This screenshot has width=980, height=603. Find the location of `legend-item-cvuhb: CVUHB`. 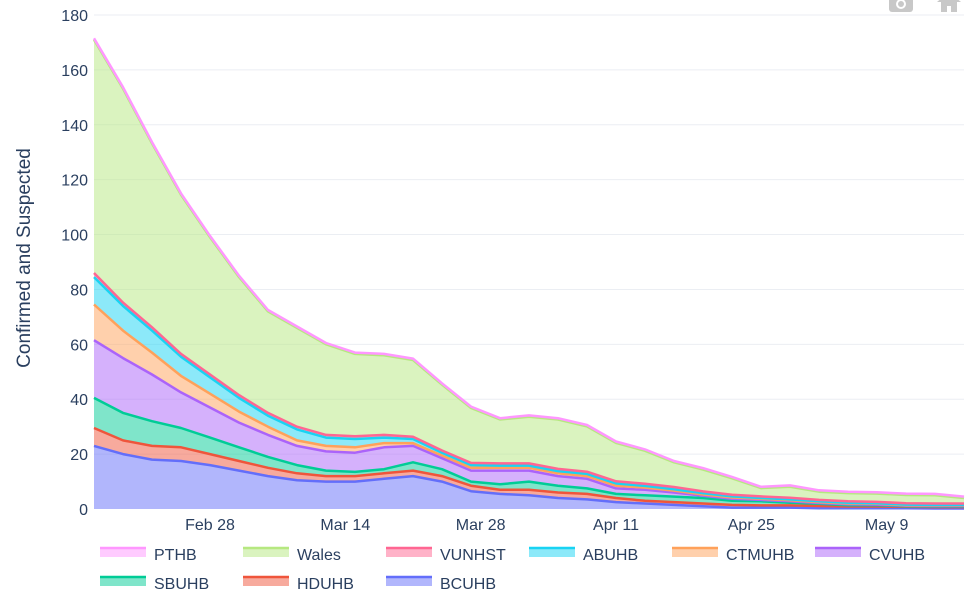

legend-item-cvuhb: CVUHB is located at coordinates (870, 555).